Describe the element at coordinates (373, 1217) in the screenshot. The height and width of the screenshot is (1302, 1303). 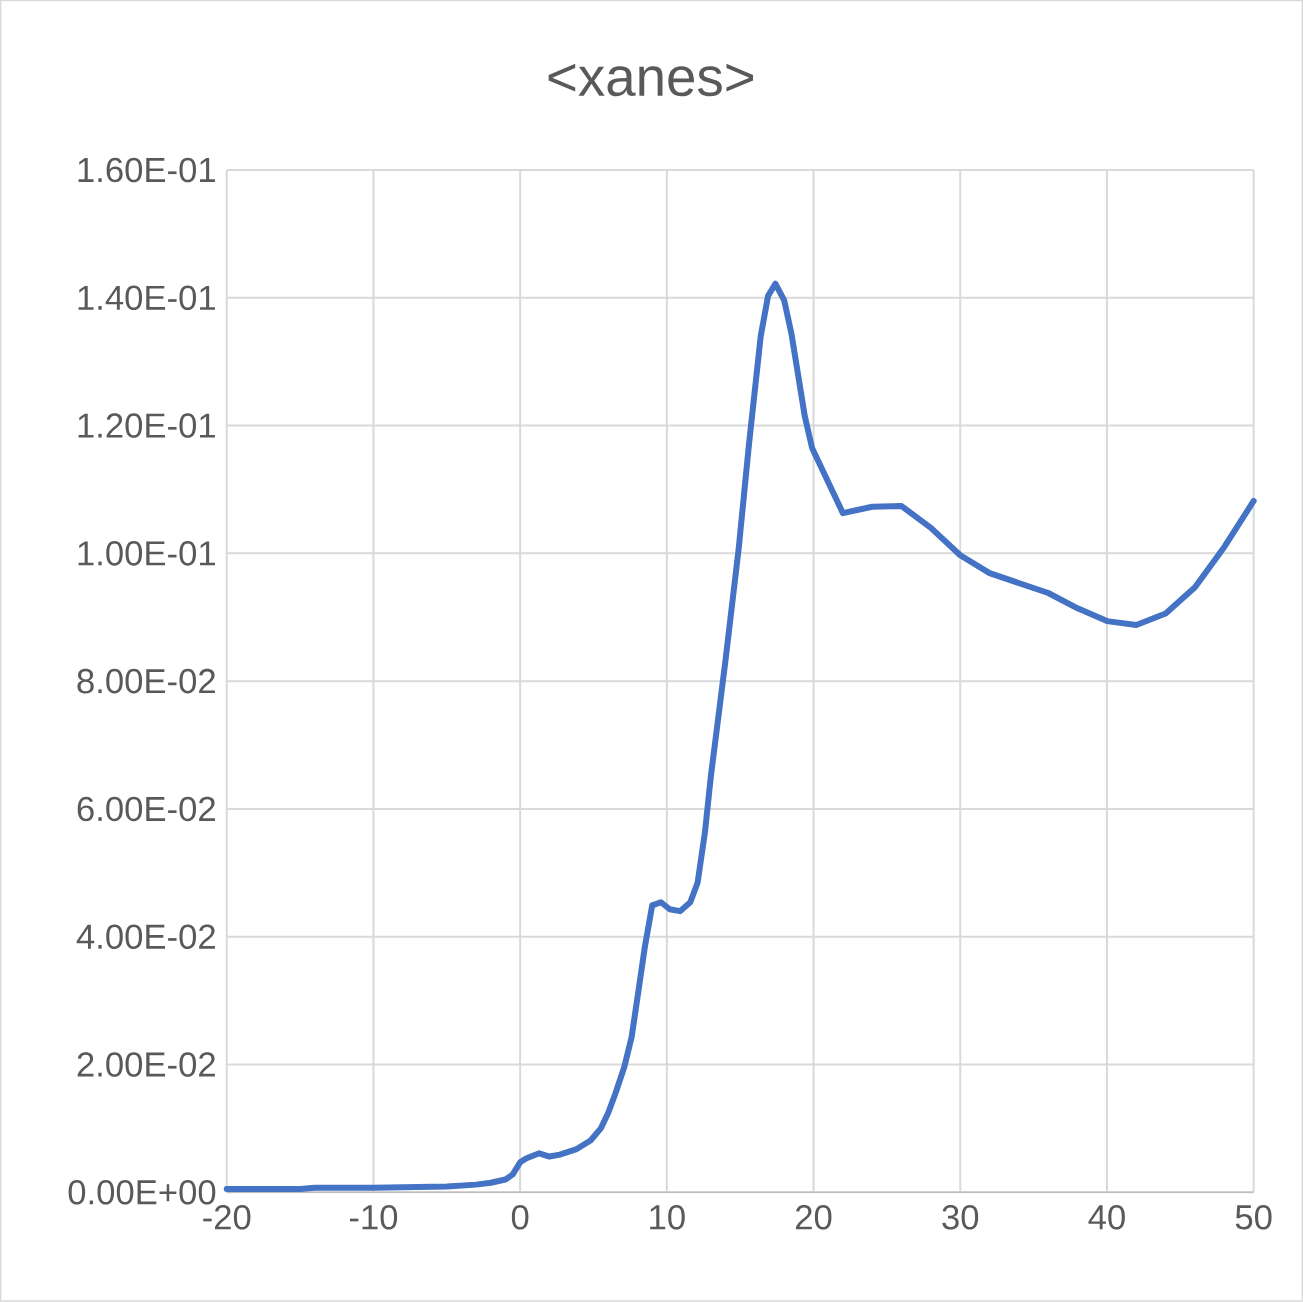
I see `x-tick-label: -10` at that location.